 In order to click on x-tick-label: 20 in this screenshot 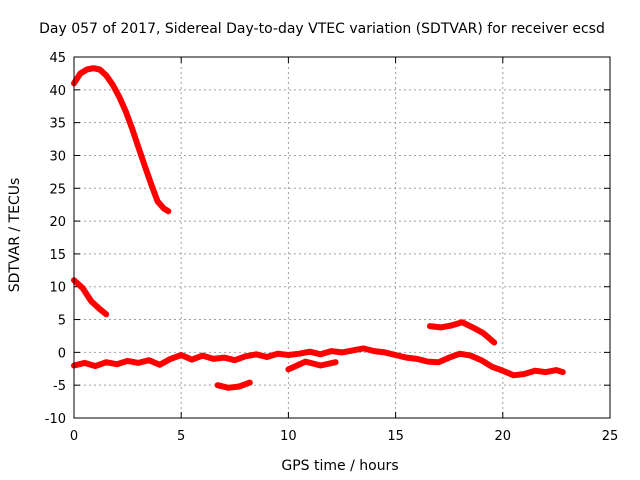, I will do `click(503, 436)`.